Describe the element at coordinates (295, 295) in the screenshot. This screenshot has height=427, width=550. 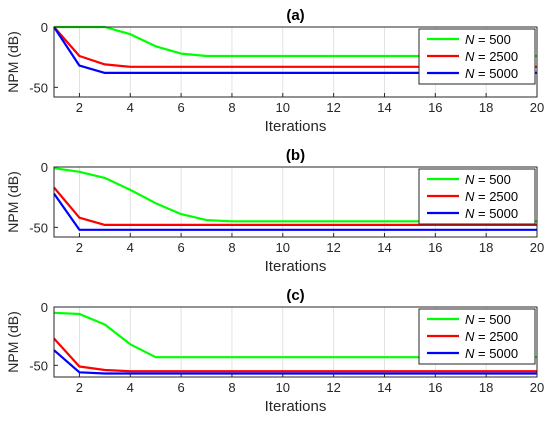
I see `chart-title: (c)` at that location.